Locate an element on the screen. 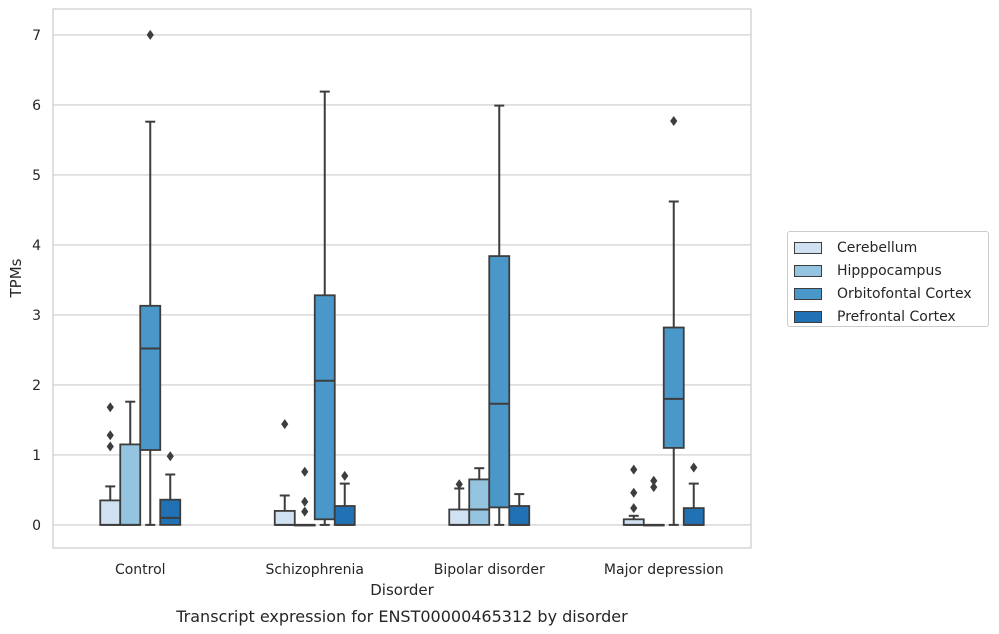 This screenshot has width=999, height=634. x-tick-label: Schizophrenia is located at coordinates (315, 570).